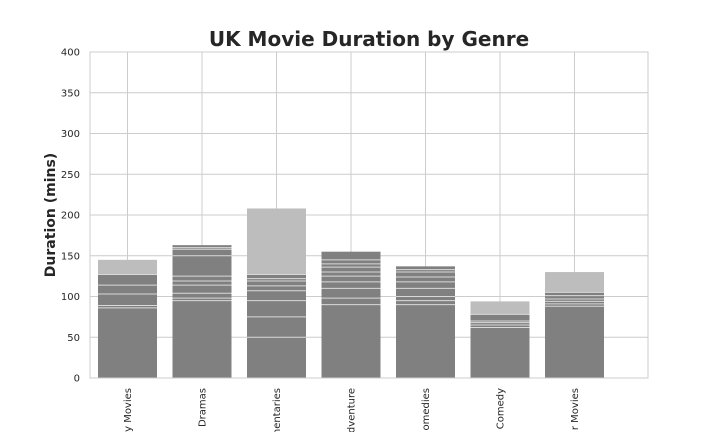 The image size is (720, 432). Describe the element at coordinates (426, 409) in the screenshot. I see `x-tick-label: omedies` at that location.